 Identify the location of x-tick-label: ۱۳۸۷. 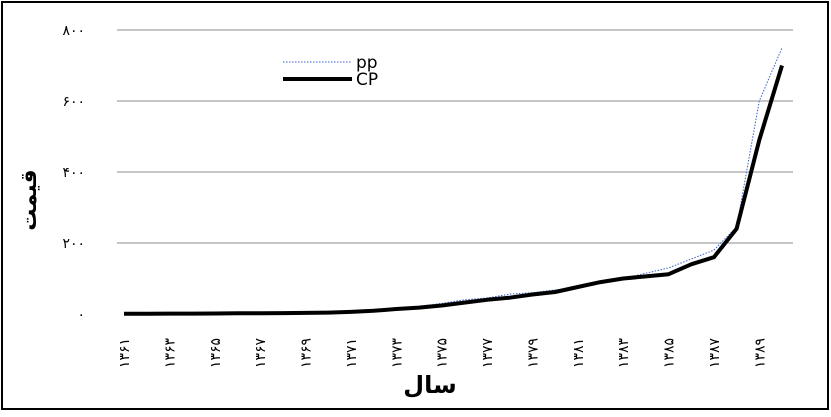
(715, 353).